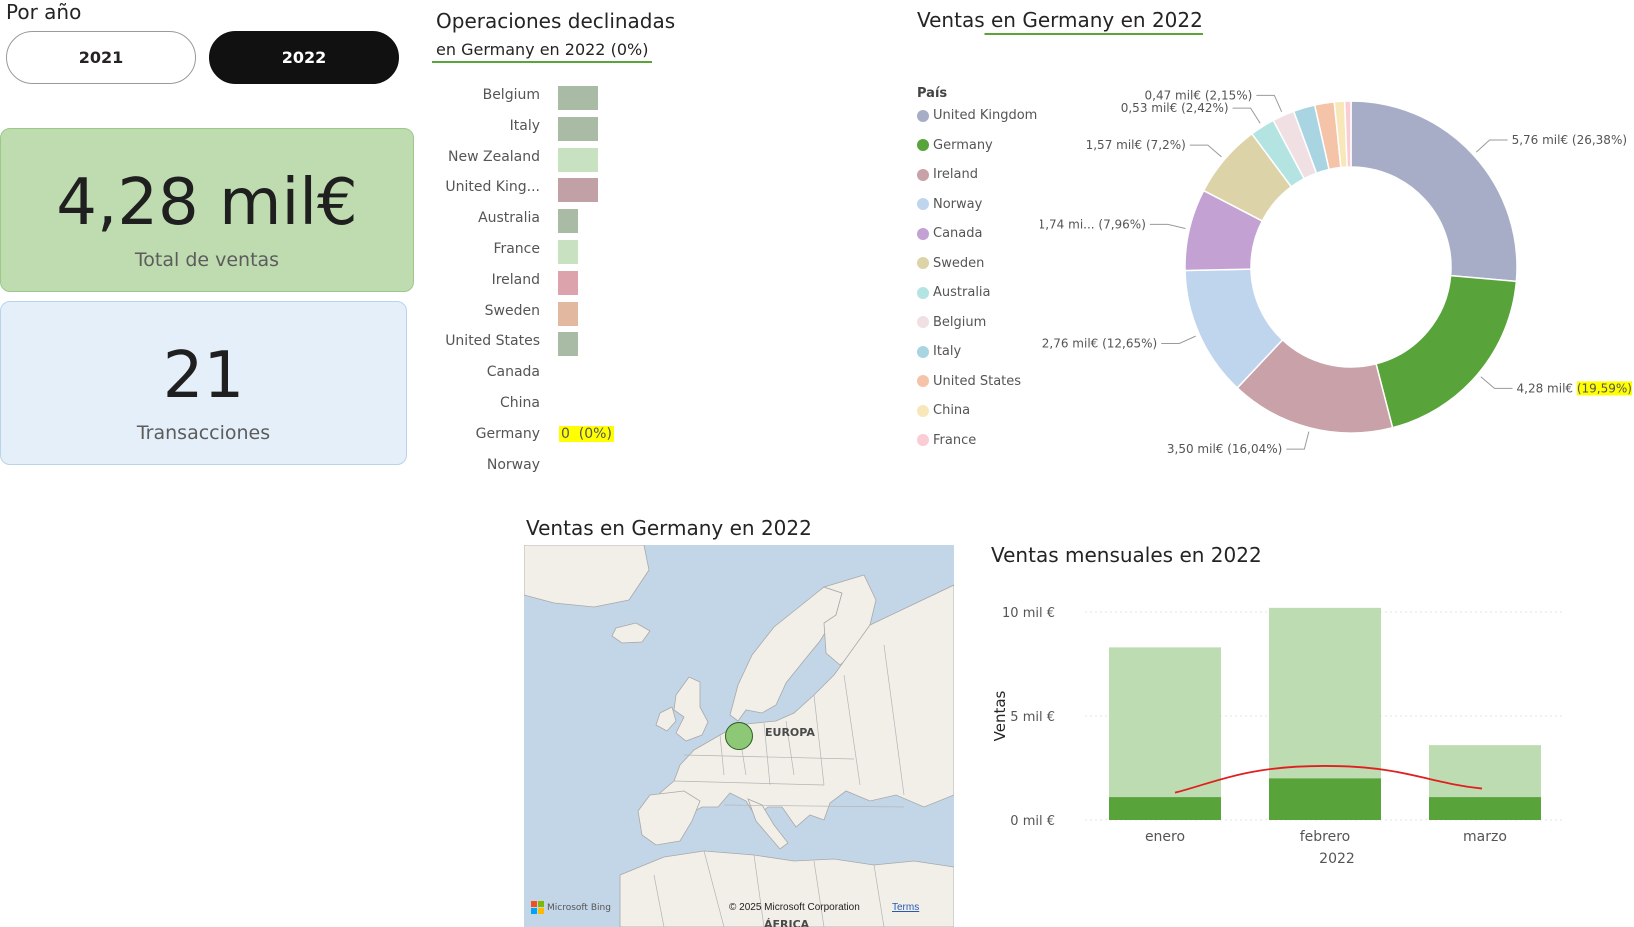 This screenshot has width=1634, height=927. What do you see at coordinates (203, 433) in the screenshot?
I see `transactions-label: Transacciones` at bounding box center [203, 433].